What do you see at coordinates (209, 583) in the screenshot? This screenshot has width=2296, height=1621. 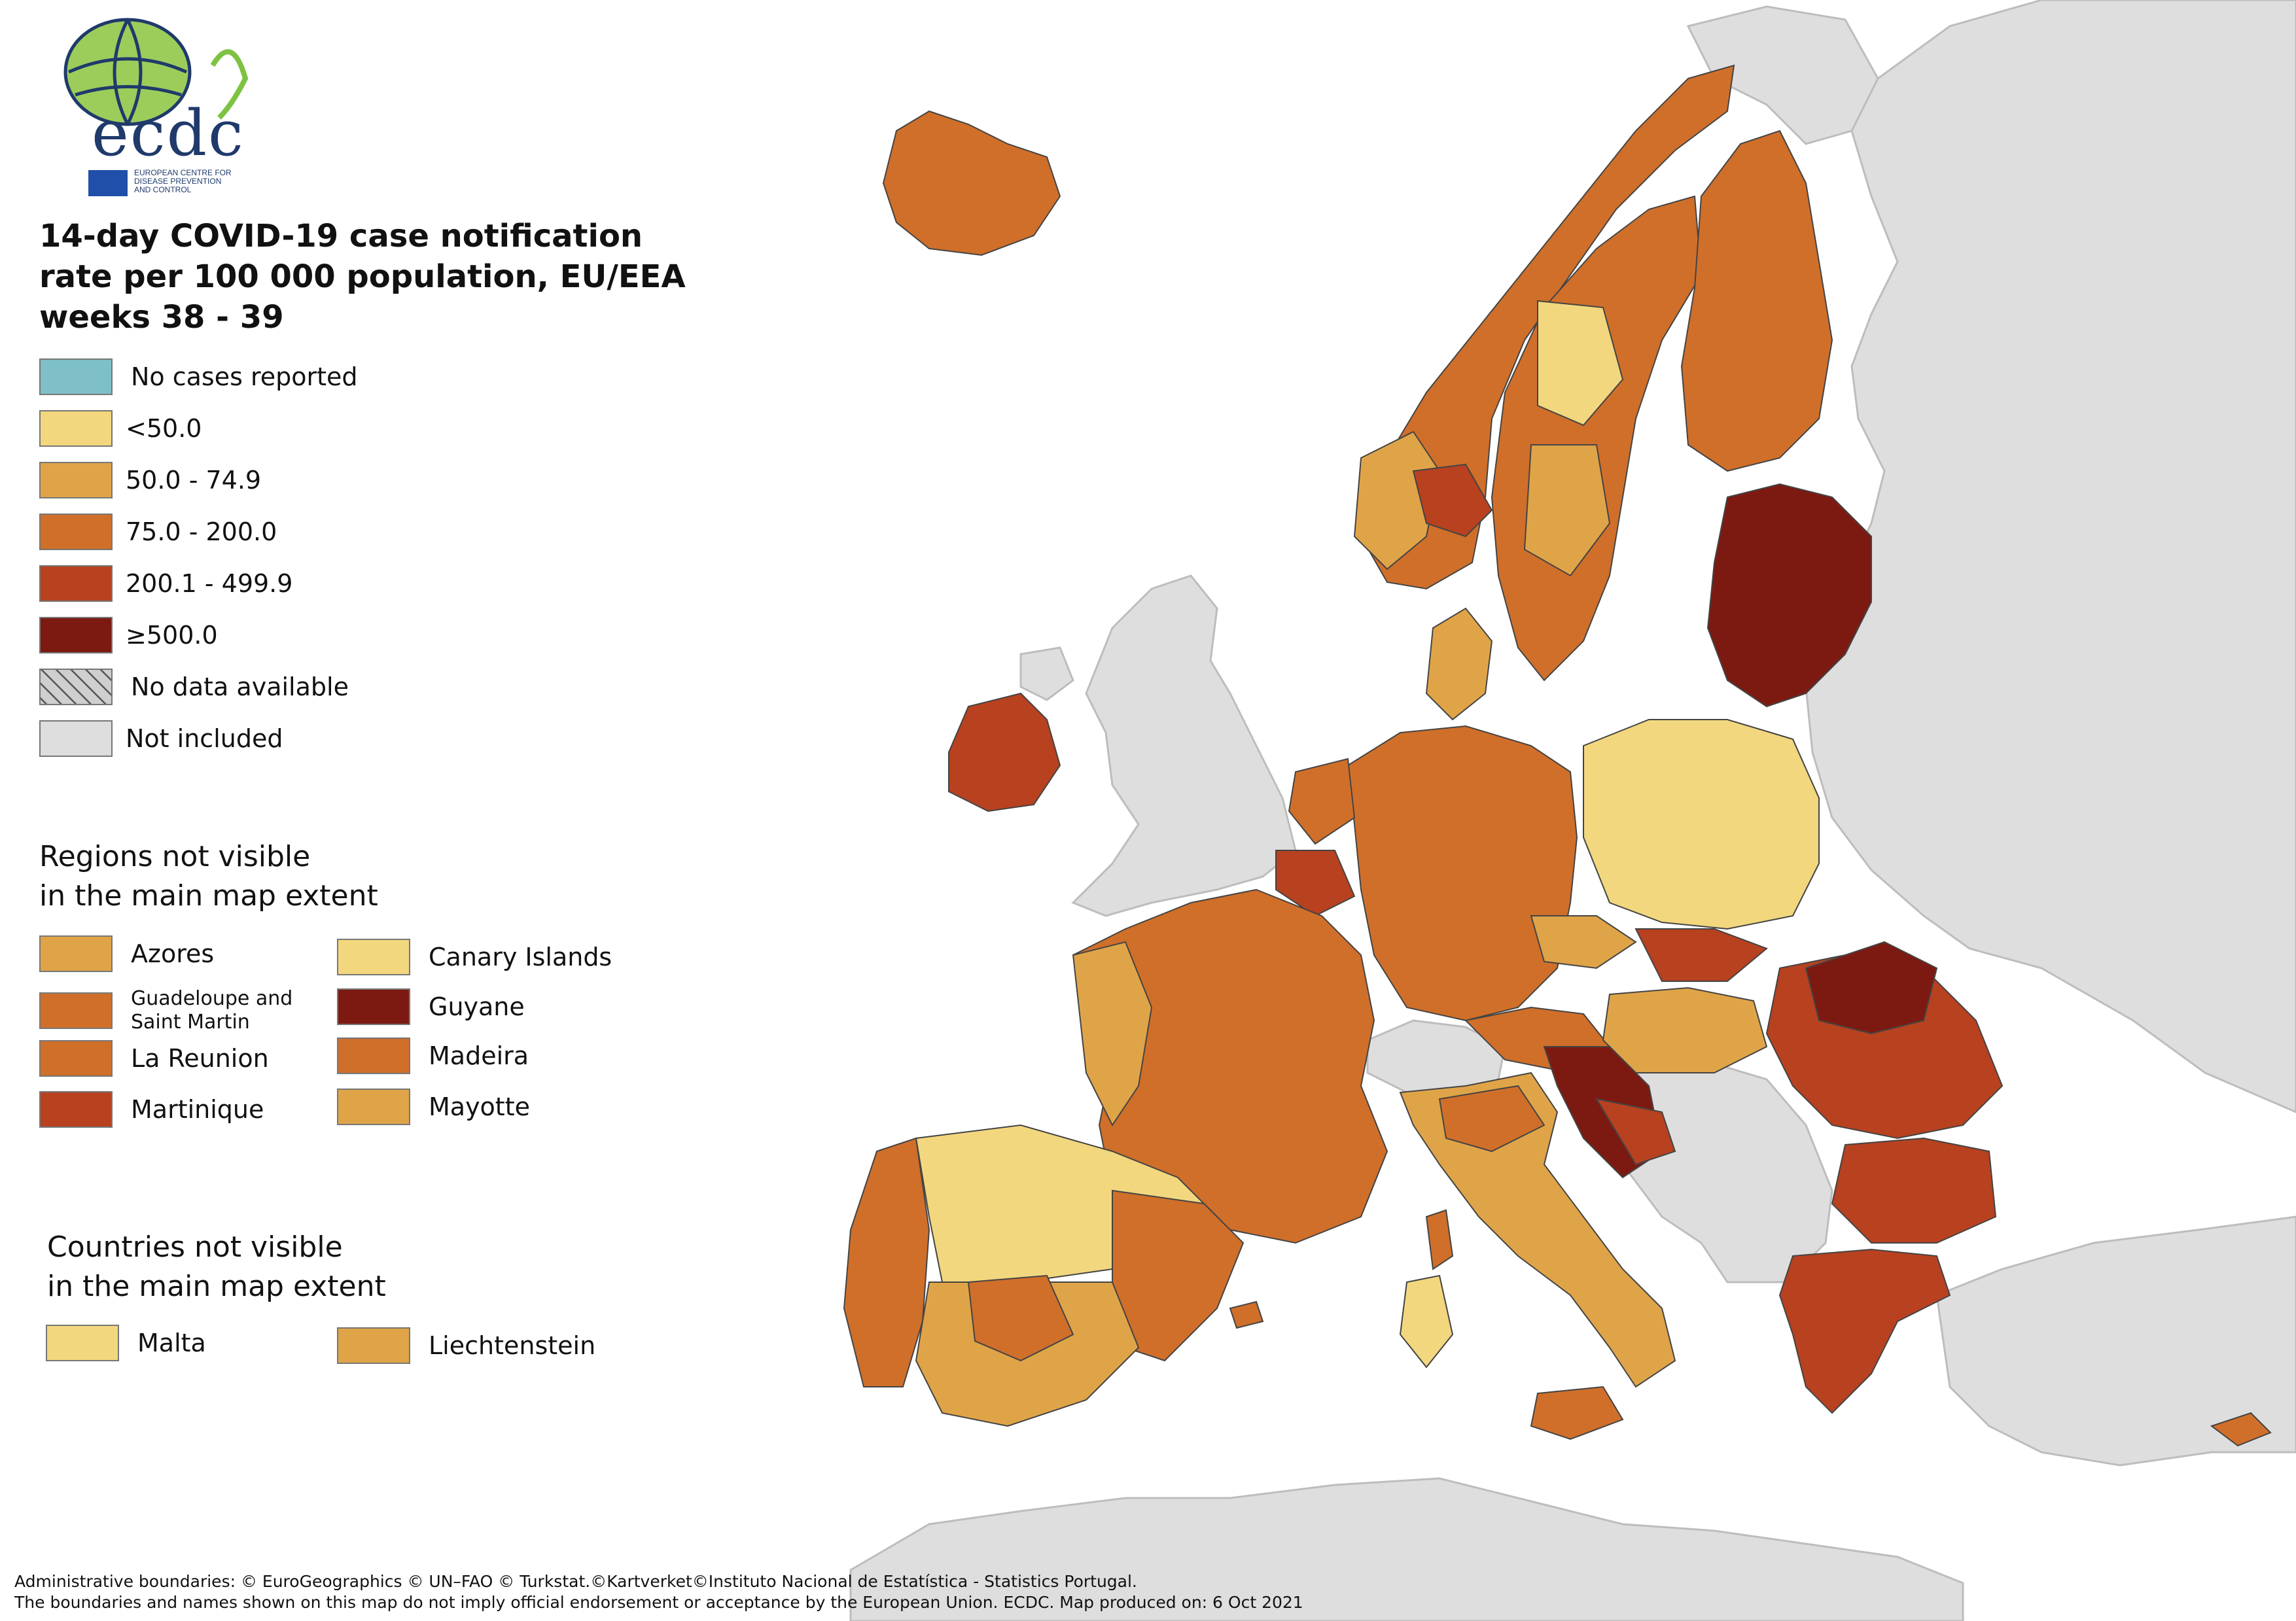 I see `legend-label: 200.1 - 499.9` at bounding box center [209, 583].